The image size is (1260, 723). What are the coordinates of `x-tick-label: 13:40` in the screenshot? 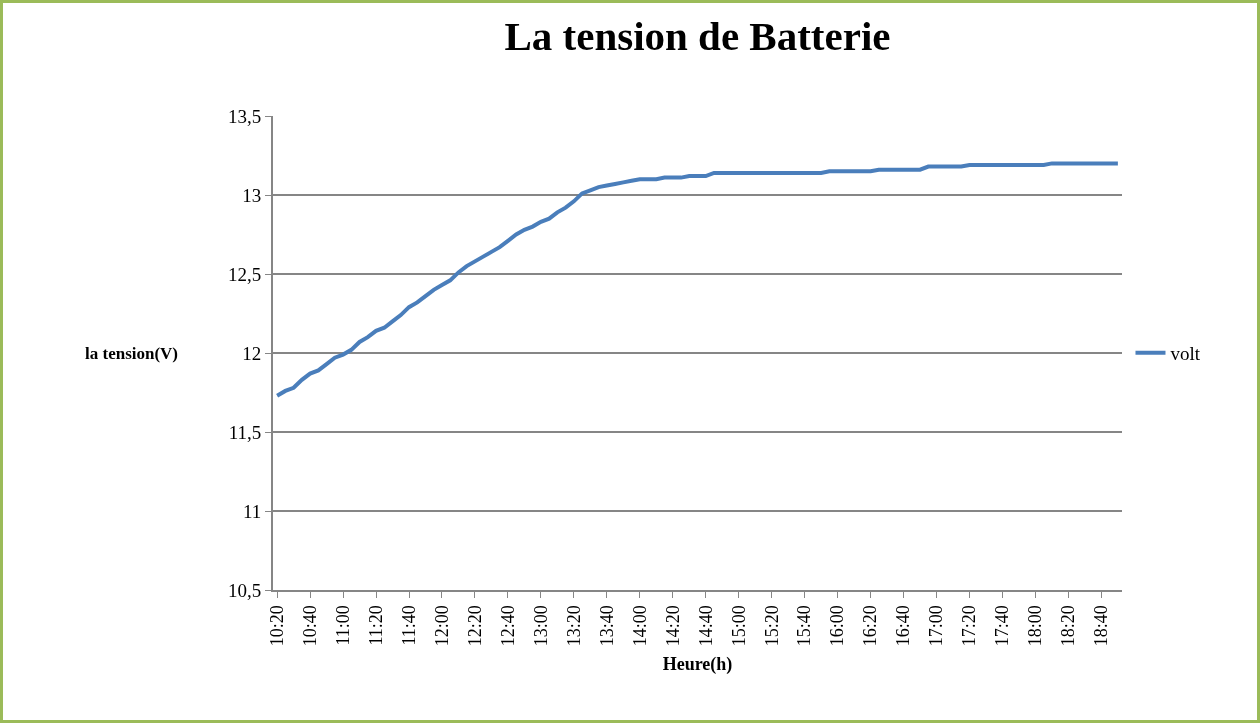 It's located at (606, 626).